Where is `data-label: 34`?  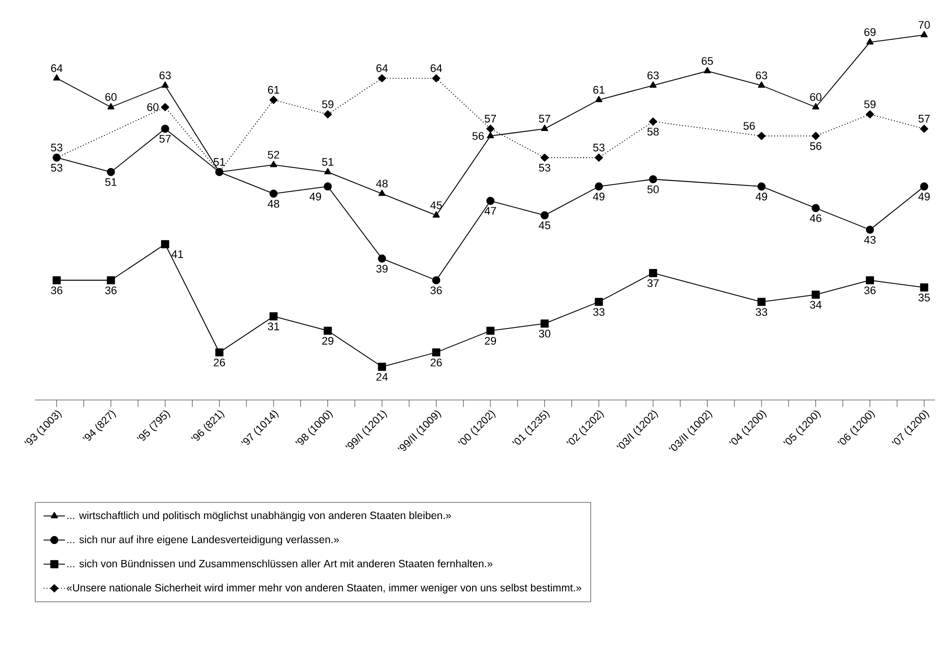
data-label: 34 is located at coordinates (816, 304).